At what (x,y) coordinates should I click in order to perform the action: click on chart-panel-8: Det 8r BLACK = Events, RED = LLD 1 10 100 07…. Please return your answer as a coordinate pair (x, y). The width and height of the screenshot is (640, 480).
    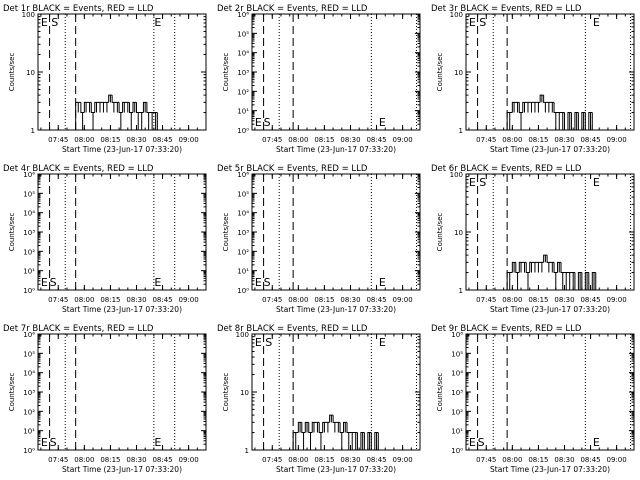
    Looking at the image, I should click on (319, 399).